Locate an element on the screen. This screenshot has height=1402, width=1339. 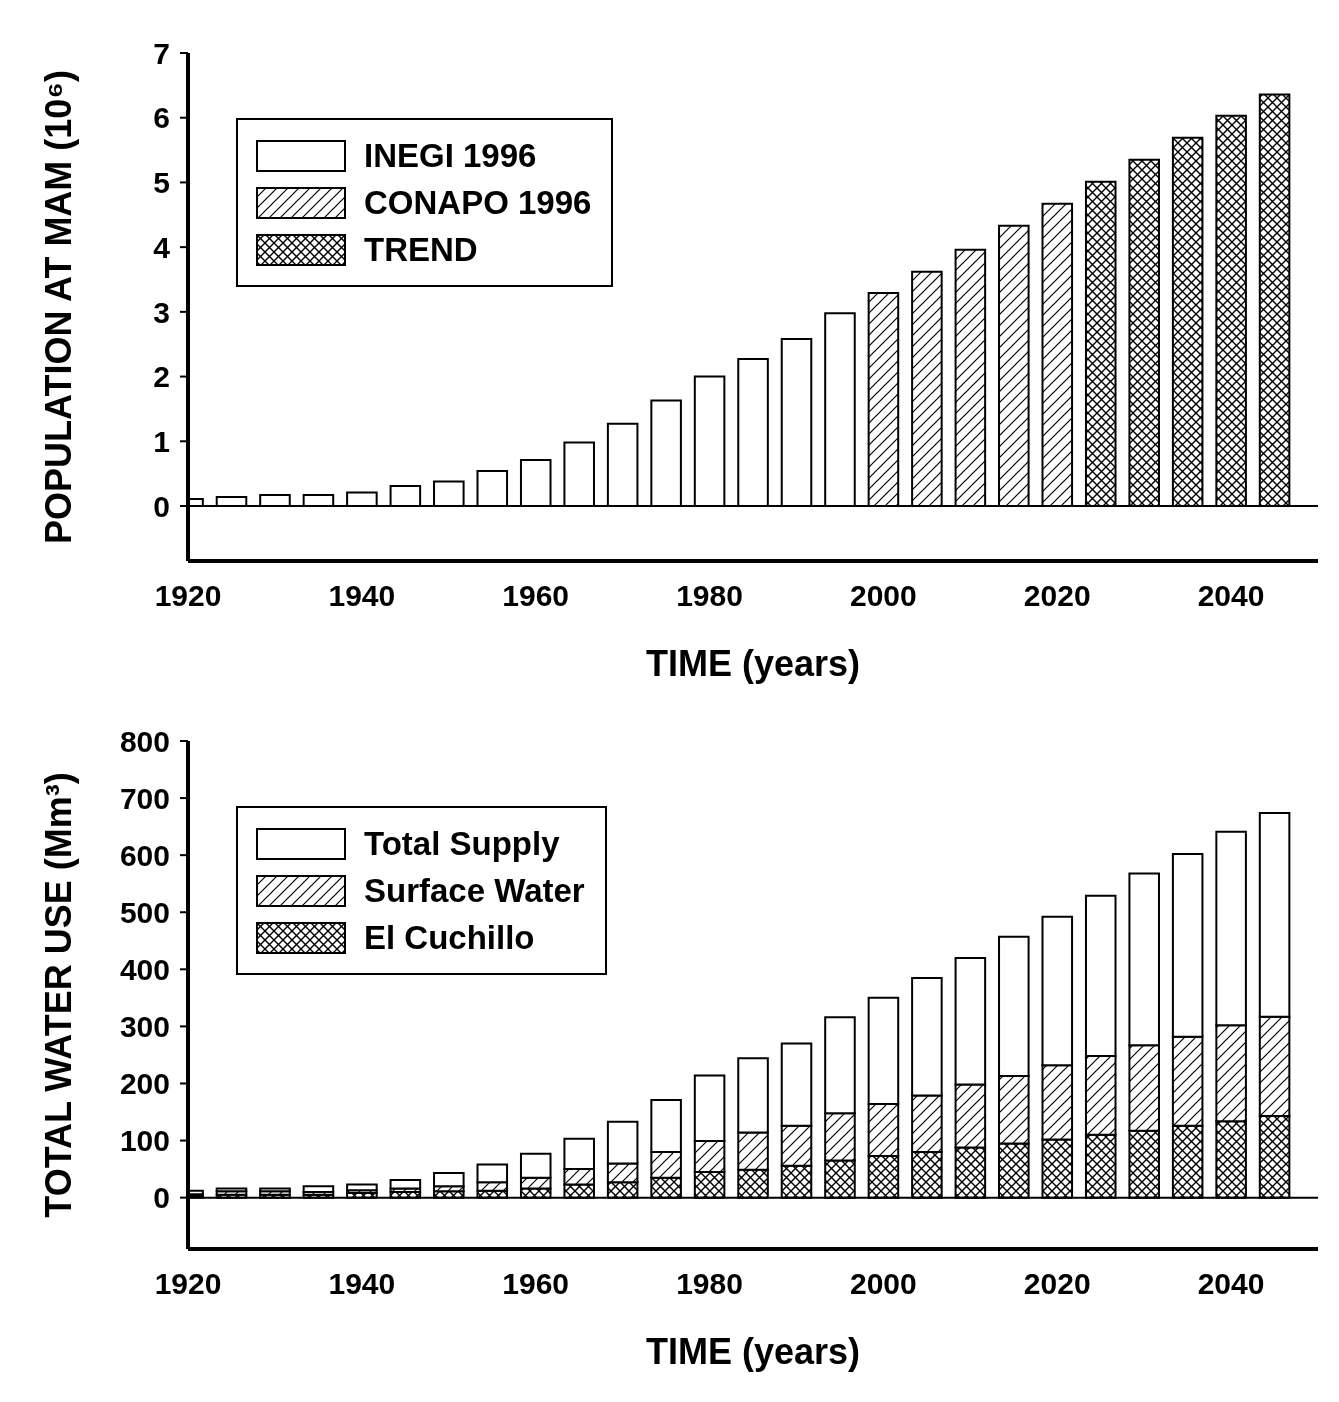
y-tick-label: 800 is located at coordinates (144, 741).